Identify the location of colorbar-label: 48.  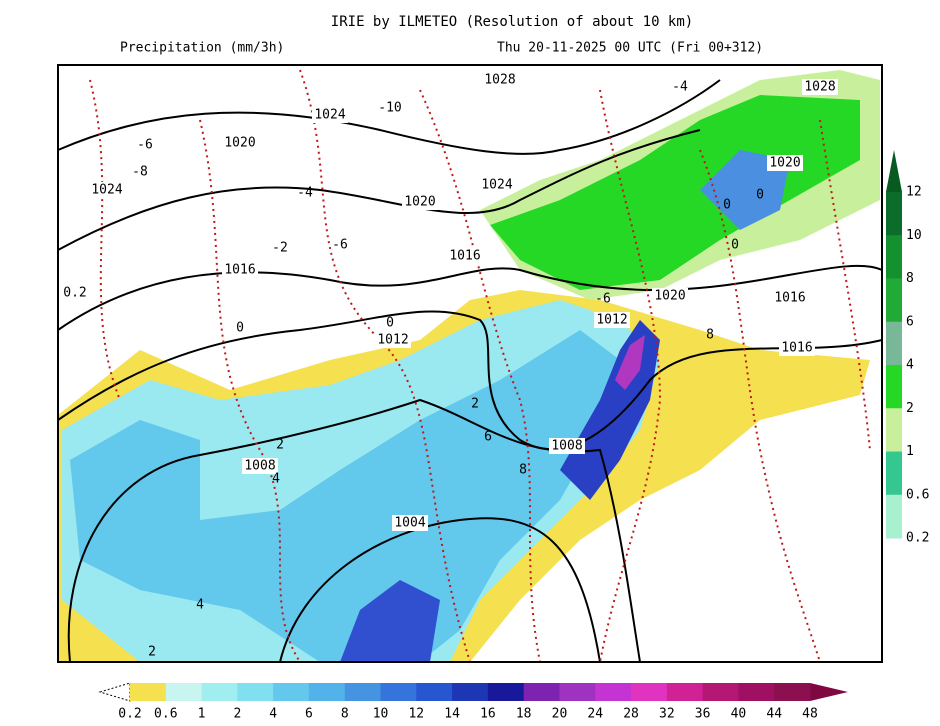
(810, 714).